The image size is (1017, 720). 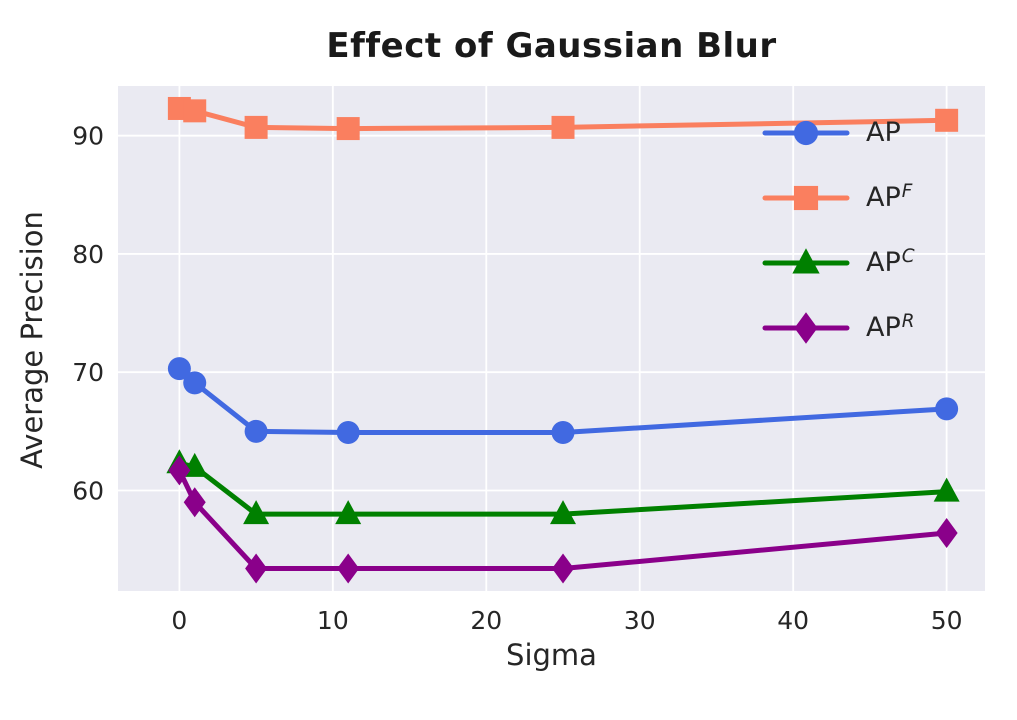 I want to click on x-axis-label: Sigma, so click(x=551, y=655).